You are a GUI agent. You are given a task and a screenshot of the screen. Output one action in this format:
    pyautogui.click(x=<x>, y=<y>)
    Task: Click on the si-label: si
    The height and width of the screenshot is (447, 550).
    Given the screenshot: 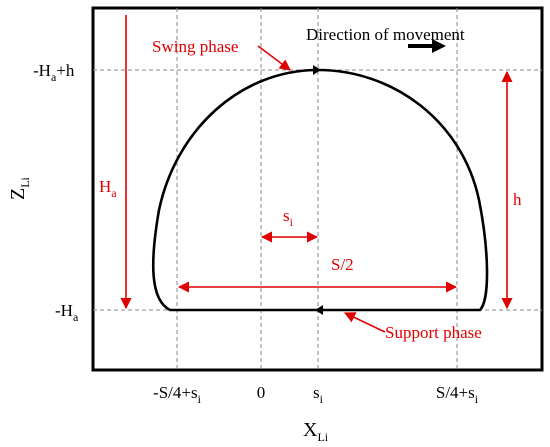 What is the action you would take?
    pyautogui.click(x=288, y=217)
    